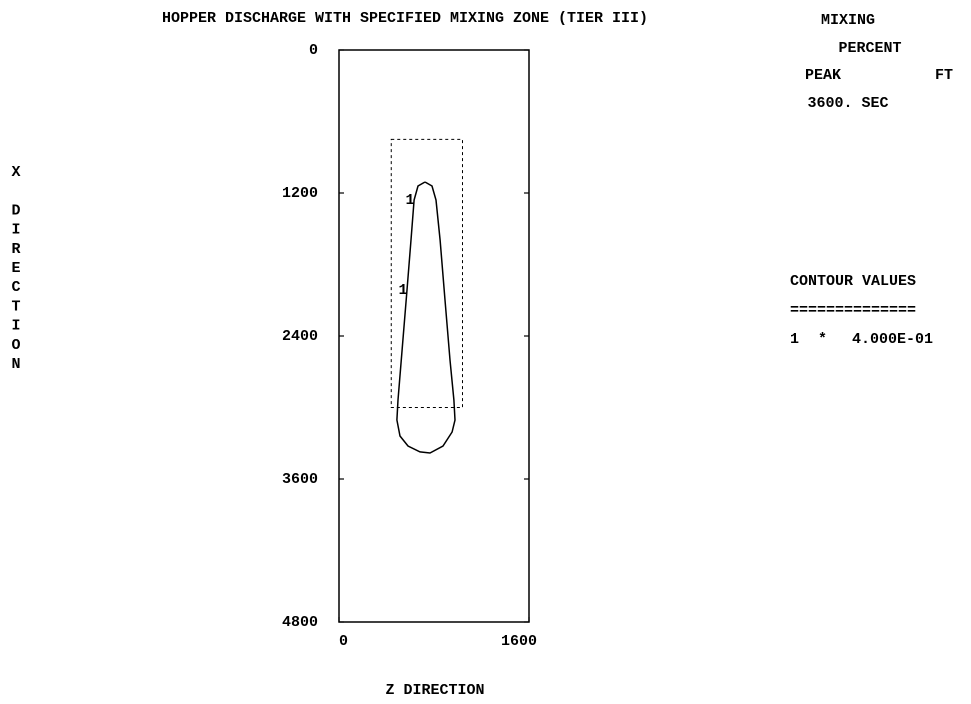 The width and height of the screenshot is (971, 704). Describe the element at coordinates (869, 48) in the screenshot. I see `info-units: PERCENT` at that location.